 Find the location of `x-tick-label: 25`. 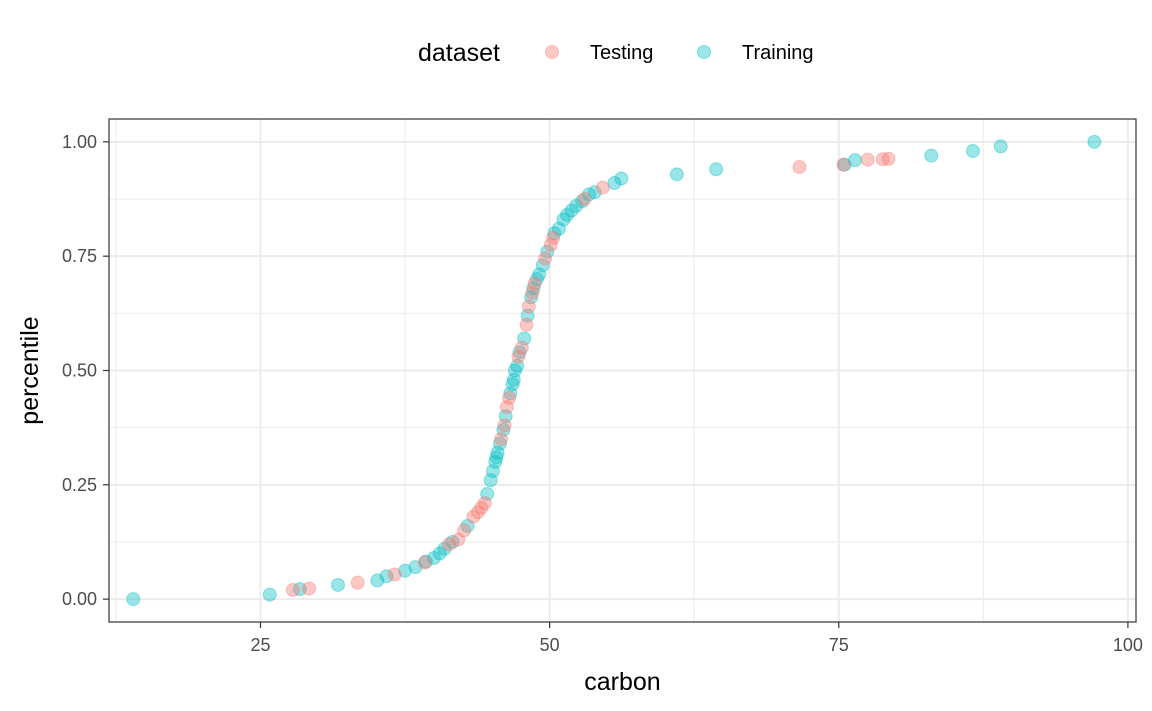

x-tick-label: 25 is located at coordinates (260, 645).